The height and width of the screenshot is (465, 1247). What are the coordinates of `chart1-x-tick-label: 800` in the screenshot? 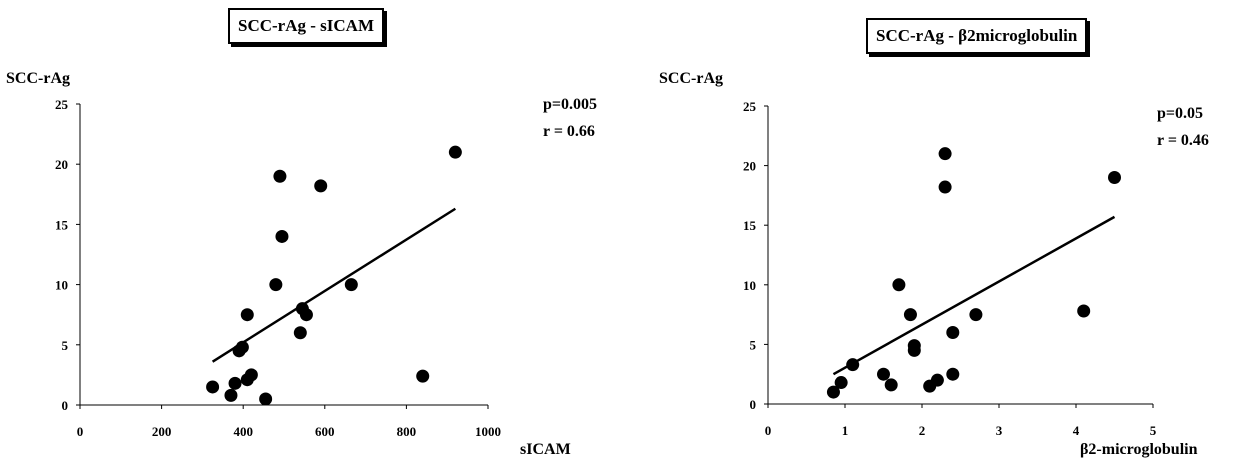 It's located at (407, 431).